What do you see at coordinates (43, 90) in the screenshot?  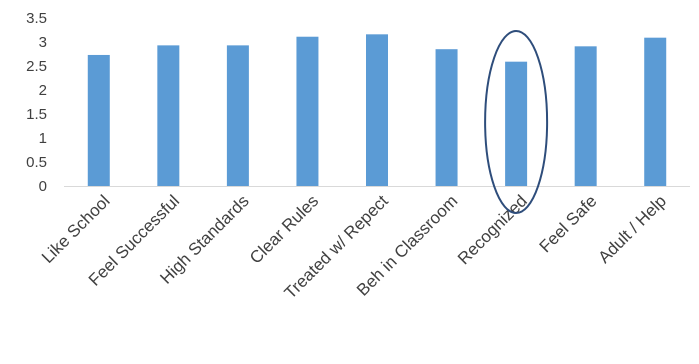 I see `y-tick-label: 2` at bounding box center [43, 90].